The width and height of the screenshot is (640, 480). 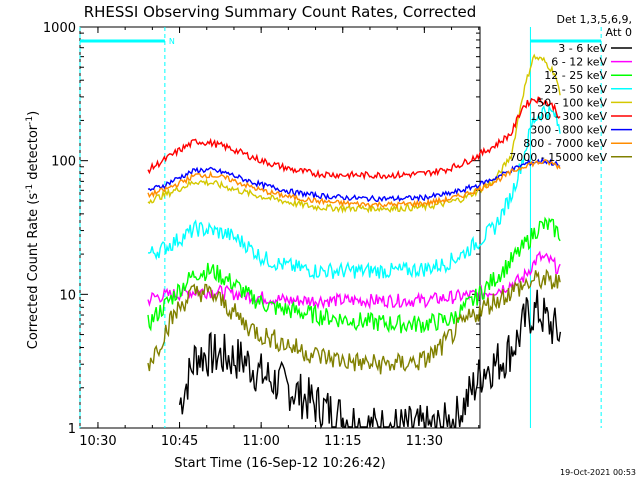 I want to click on x-tick-label: 11:15, so click(x=342, y=441).